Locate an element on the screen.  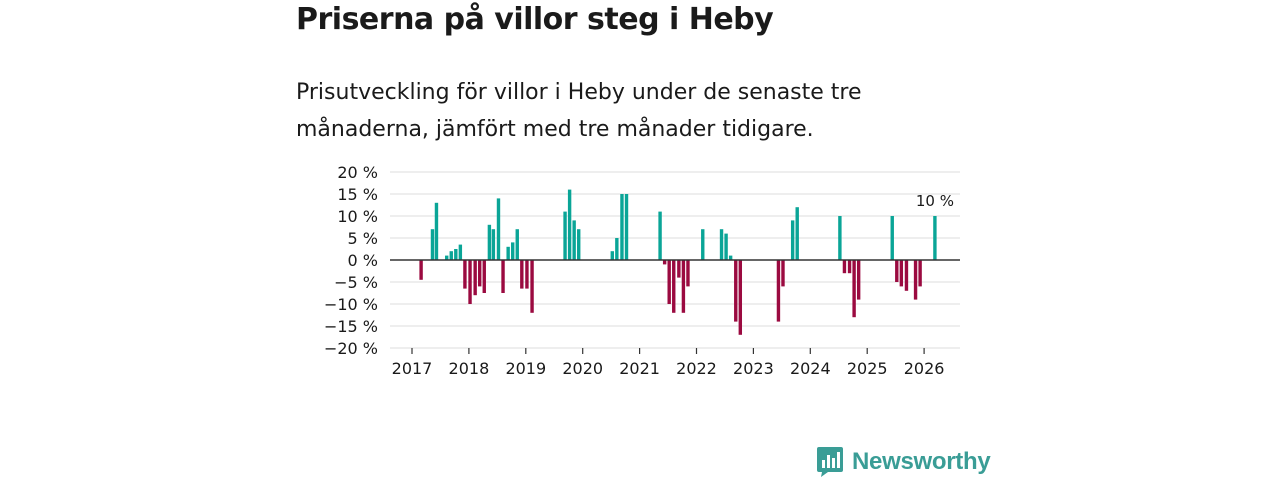
last-value-annotation: 10 % is located at coordinates (935, 201).